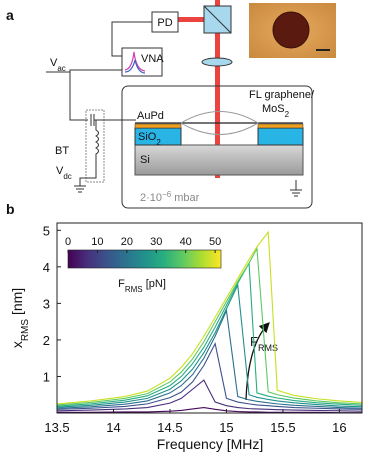 This screenshot has height=462, width=374. What do you see at coordinates (164, 23) in the screenshot?
I see `pd-label: PD` at bounding box center [164, 23].